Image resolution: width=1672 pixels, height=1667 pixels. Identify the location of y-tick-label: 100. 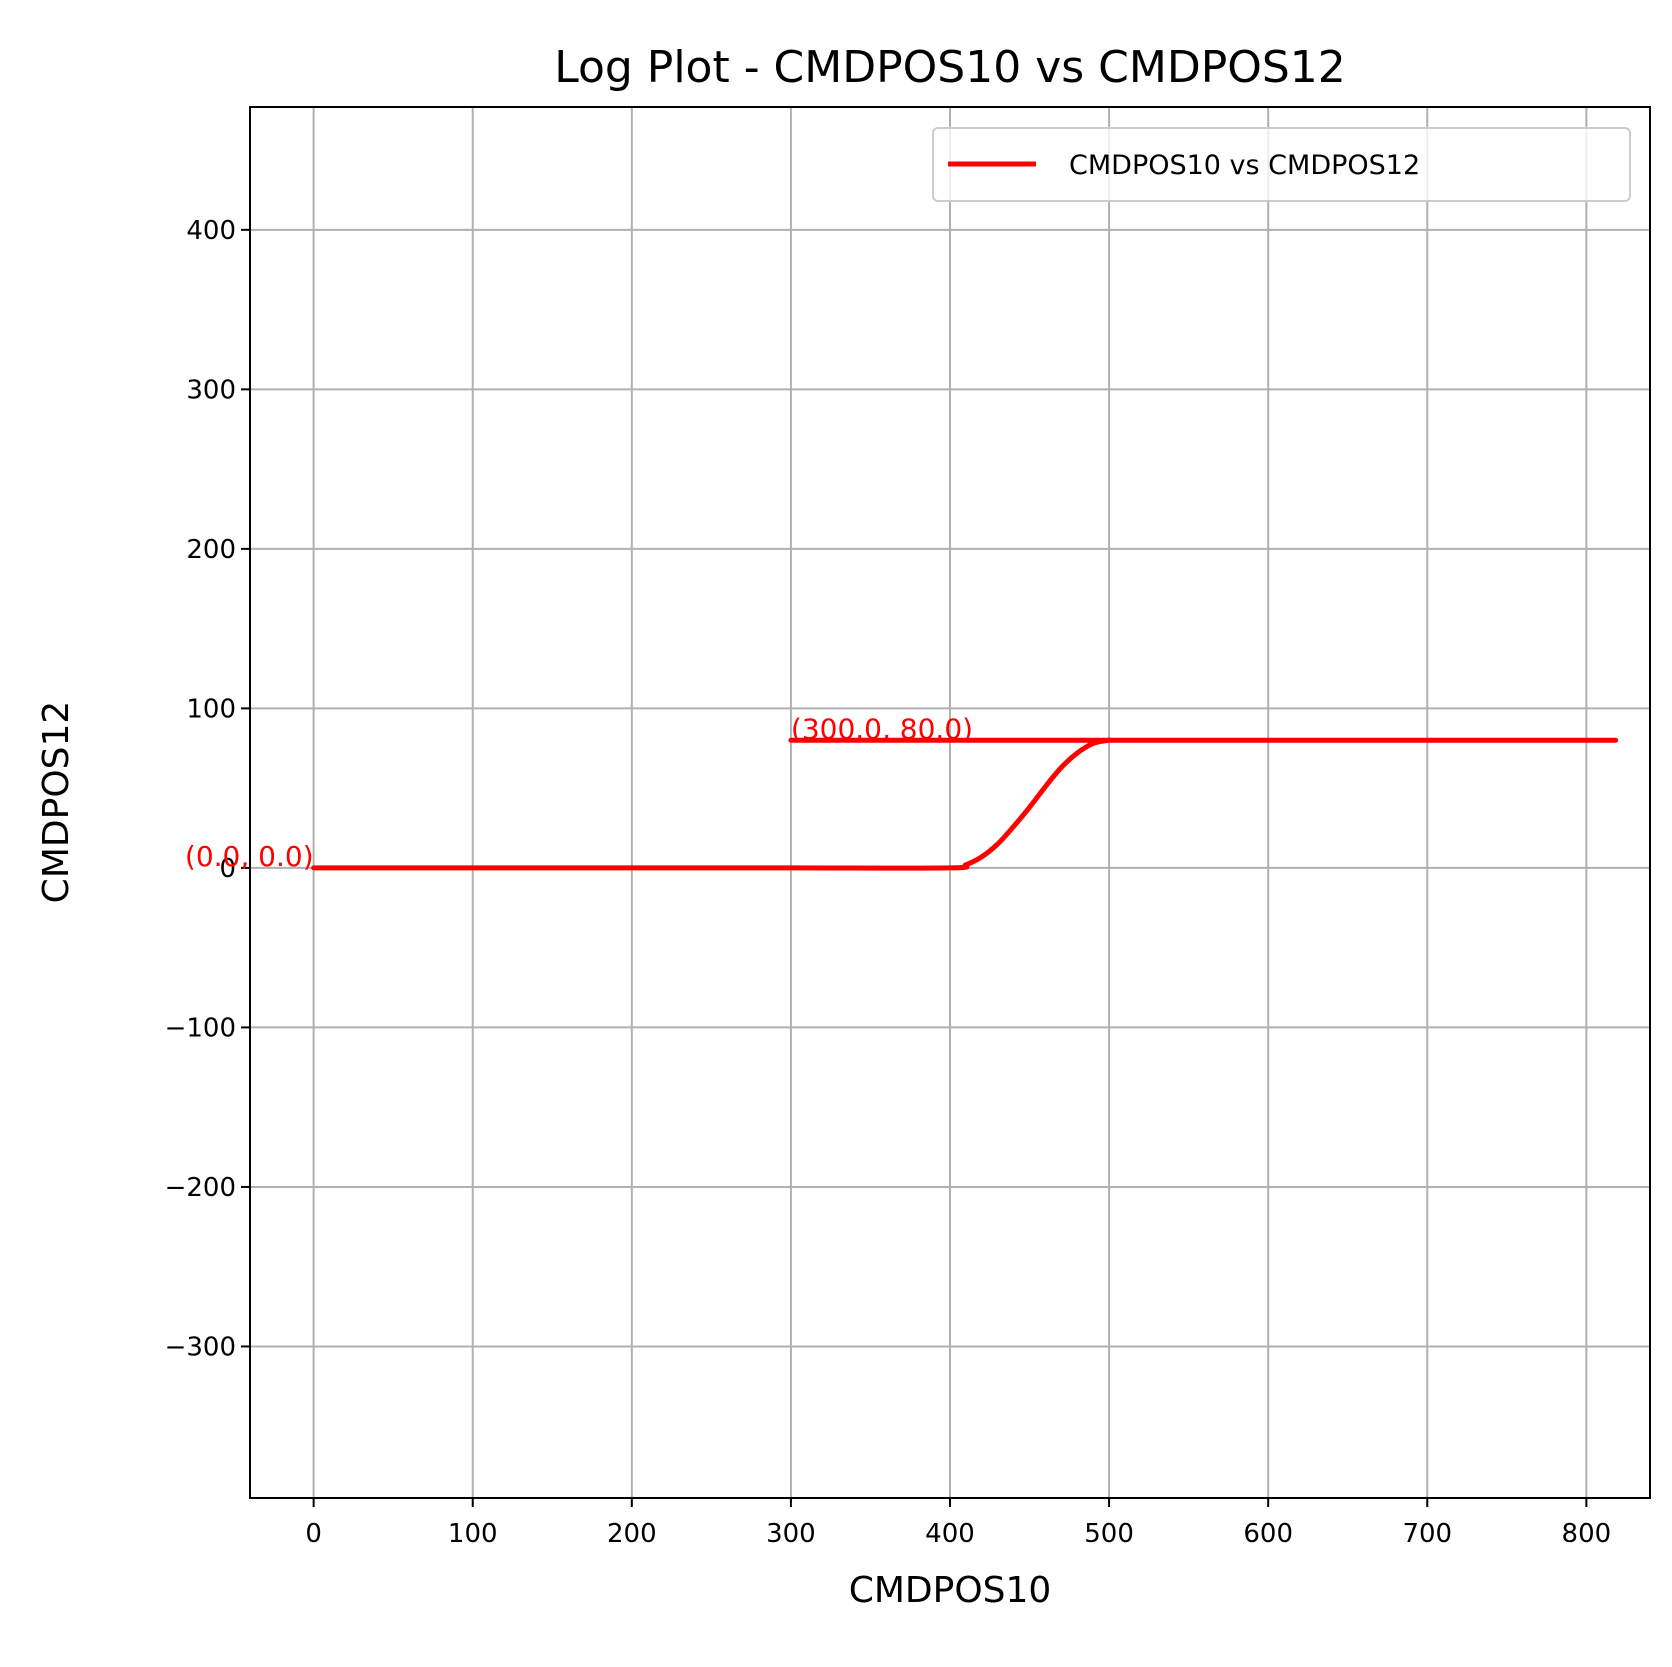
(211, 709).